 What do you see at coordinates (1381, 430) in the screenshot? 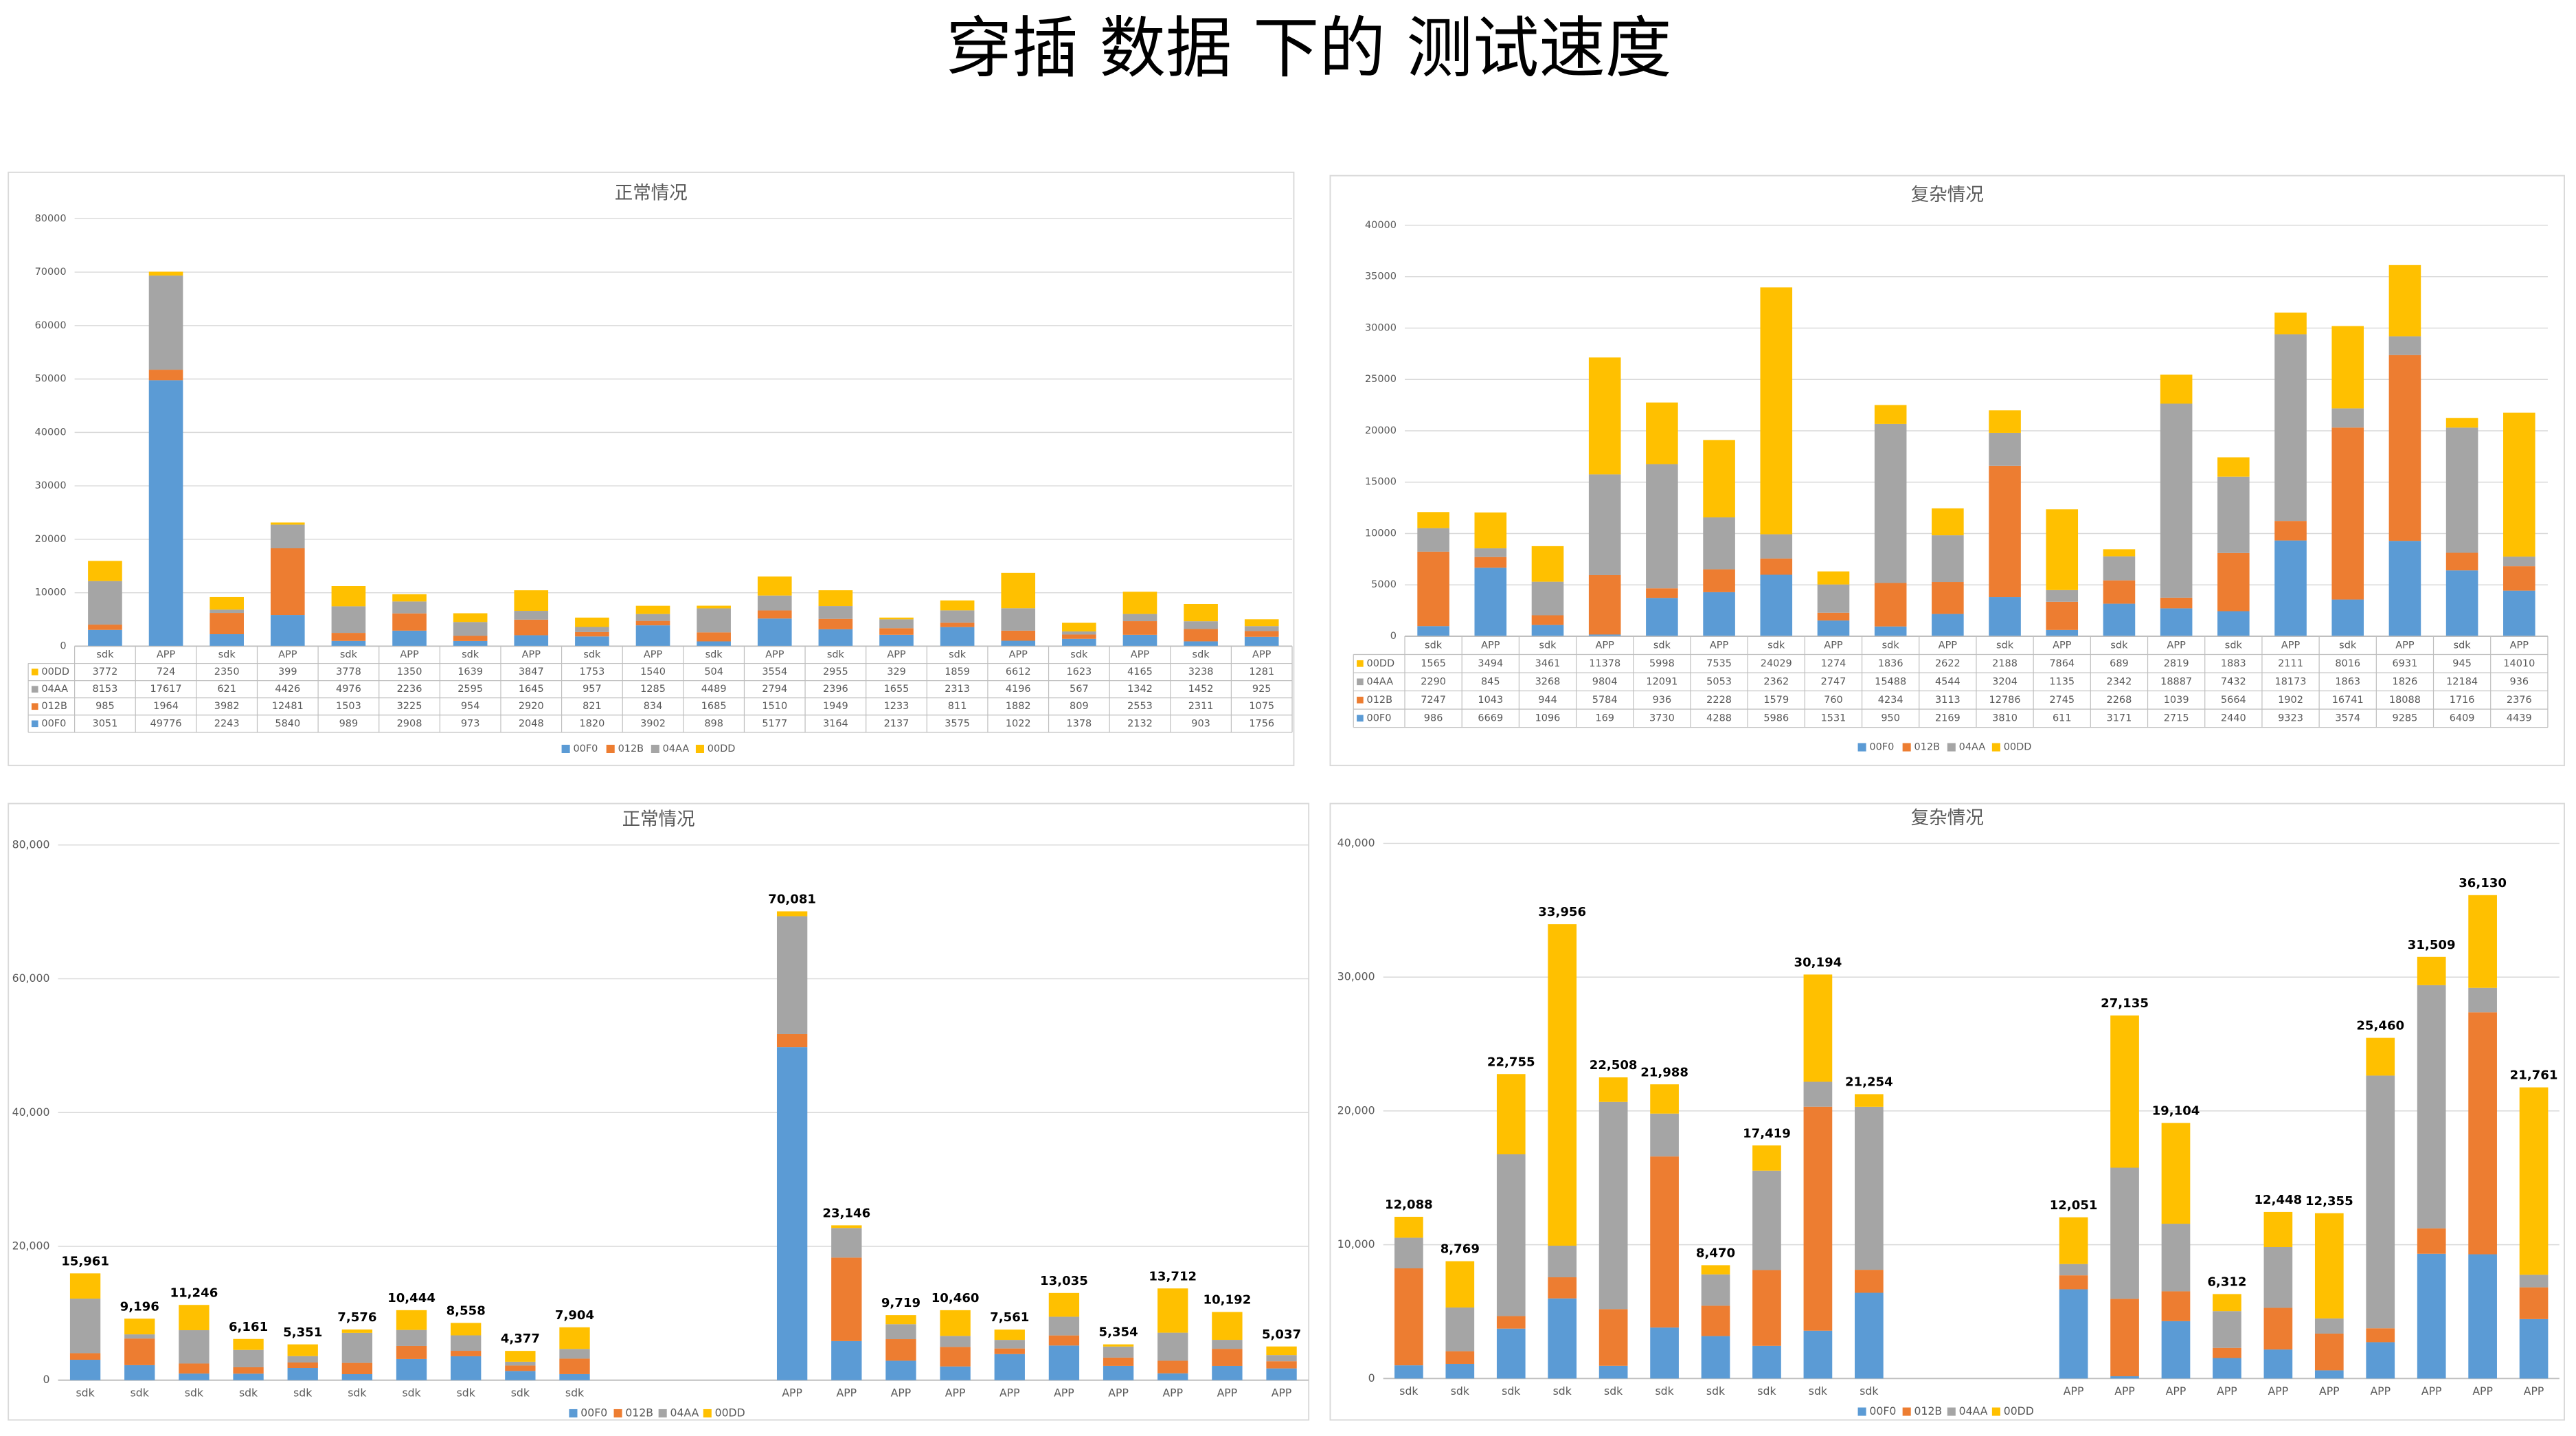
I see `y-tick-label: 20000` at bounding box center [1381, 430].